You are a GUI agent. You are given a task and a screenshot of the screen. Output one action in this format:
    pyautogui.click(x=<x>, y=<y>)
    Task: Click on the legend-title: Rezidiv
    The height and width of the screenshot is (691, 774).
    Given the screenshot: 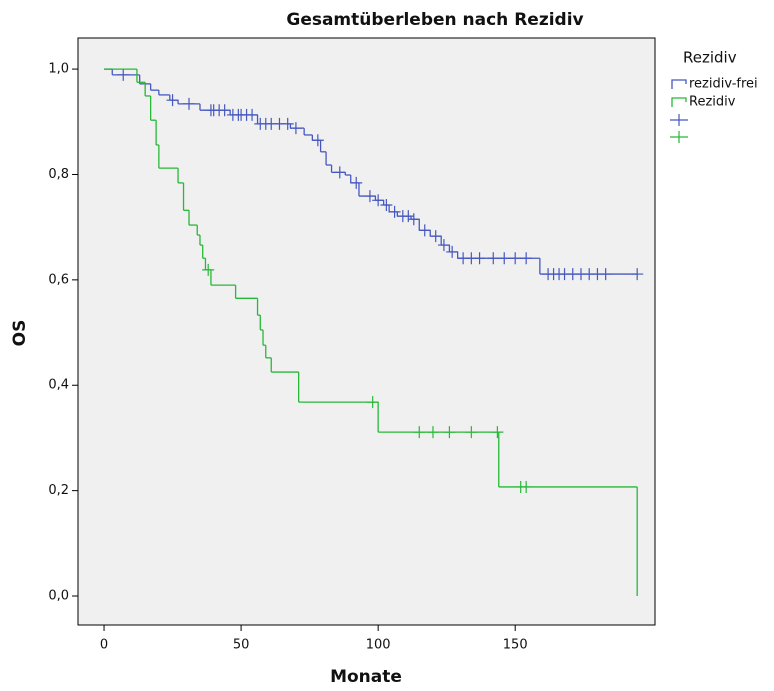 What is the action you would take?
    pyautogui.click(x=710, y=58)
    